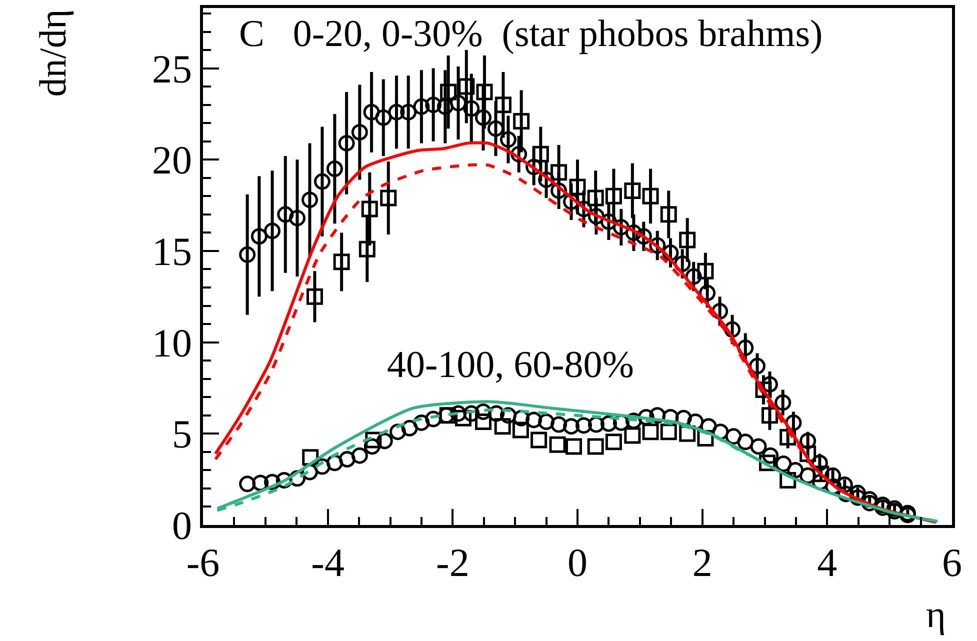 The height and width of the screenshot is (641, 977). Describe the element at coordinates (936, 615) in the screenshot. I see `x-axis-title: η` at that location.